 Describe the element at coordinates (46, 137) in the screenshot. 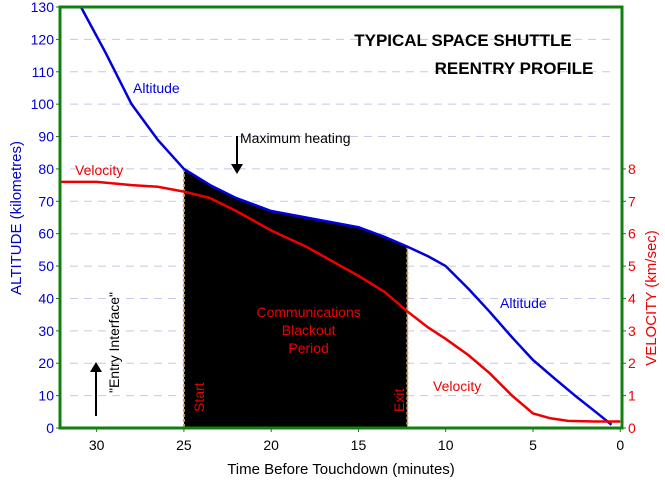

I see `y-left-tick-label: 90` at that location.